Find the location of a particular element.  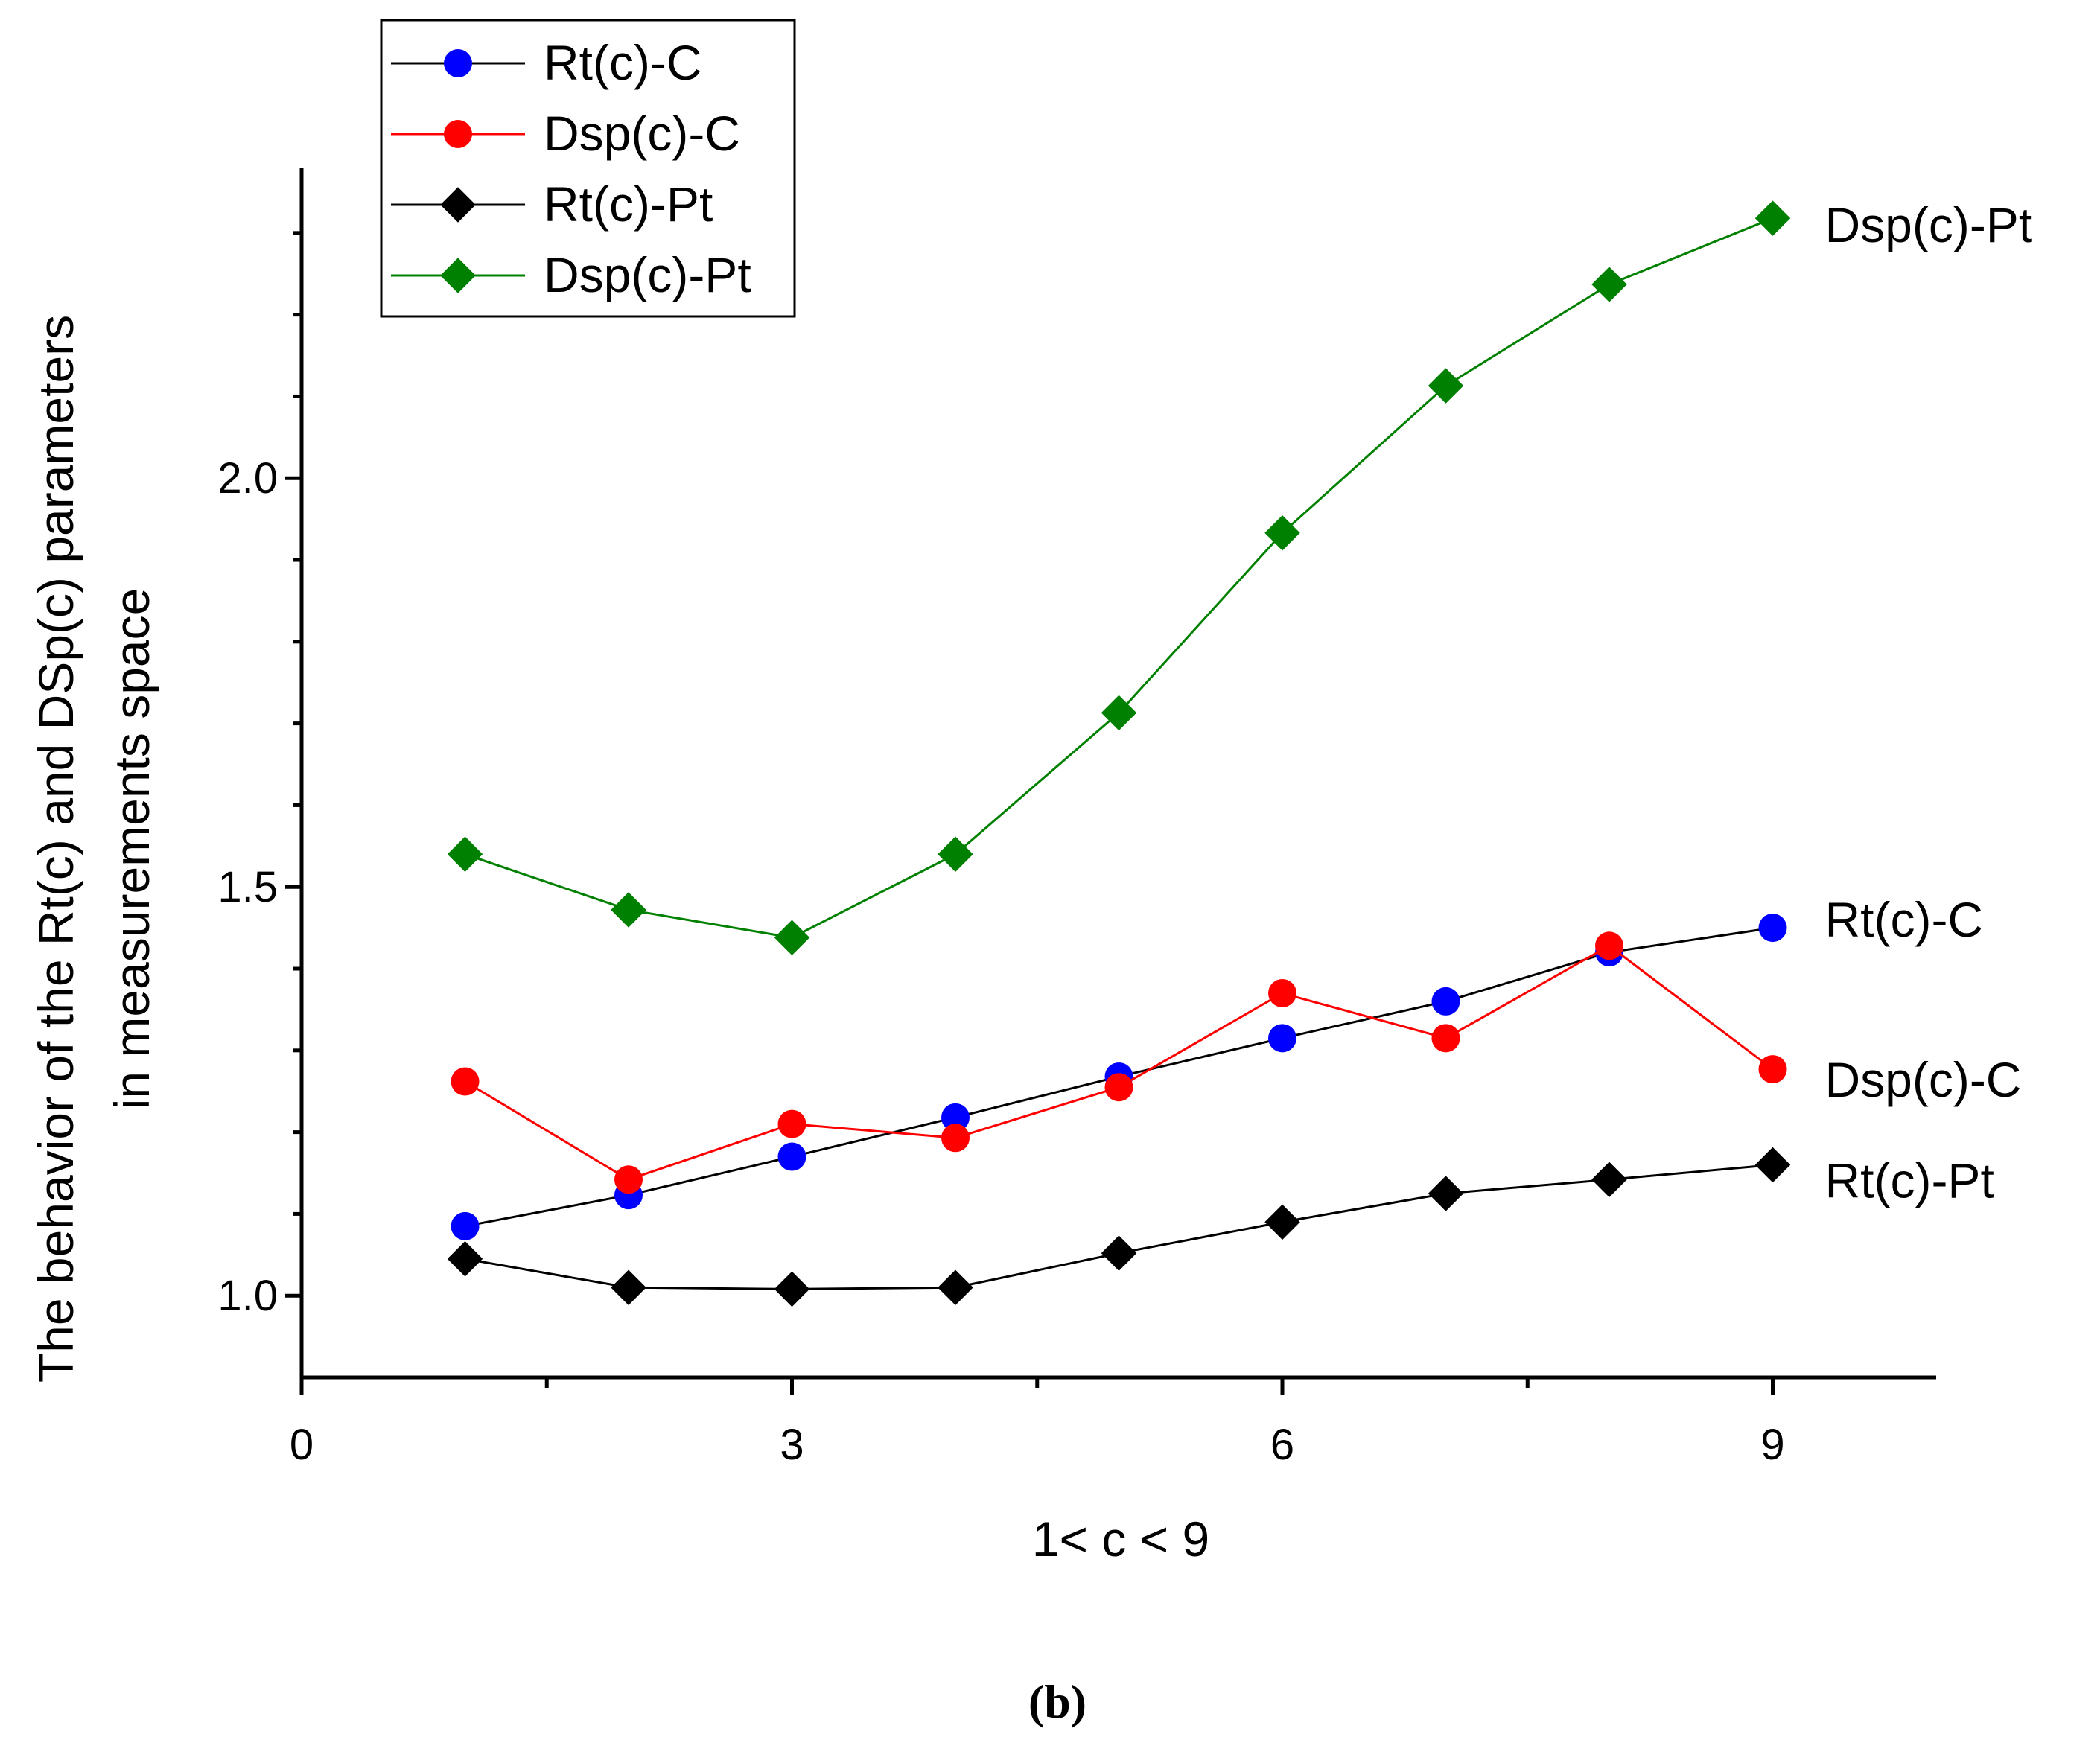

figure-caption: (b) is located at coordinates (1057, 1702).